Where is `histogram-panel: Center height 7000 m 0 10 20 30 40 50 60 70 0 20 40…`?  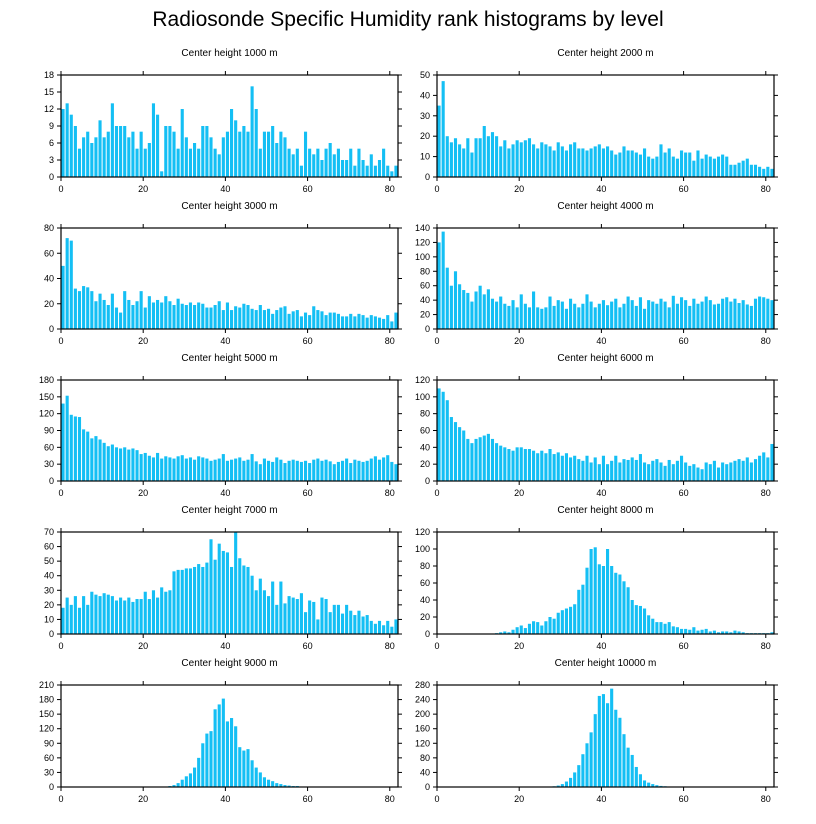
histogram-panel: Center height 7000 m 0 10 20 30 40 50 60 70 0 20 40… is located at coordinates (223, 578).